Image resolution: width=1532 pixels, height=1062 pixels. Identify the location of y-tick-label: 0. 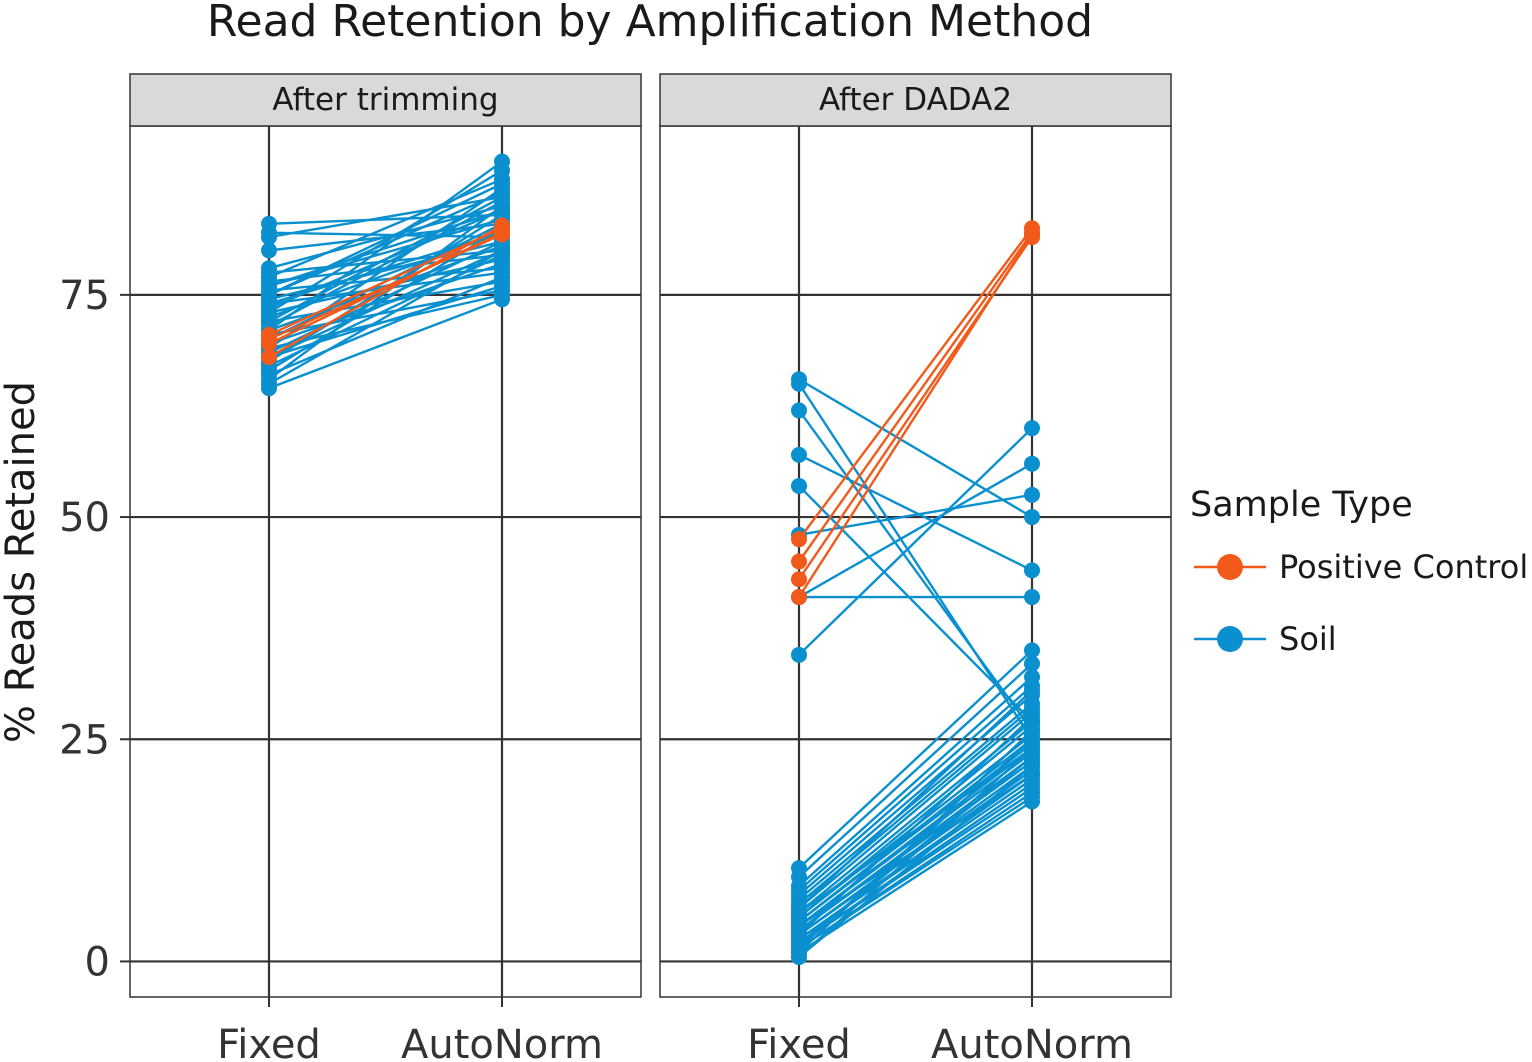
(97, 962).